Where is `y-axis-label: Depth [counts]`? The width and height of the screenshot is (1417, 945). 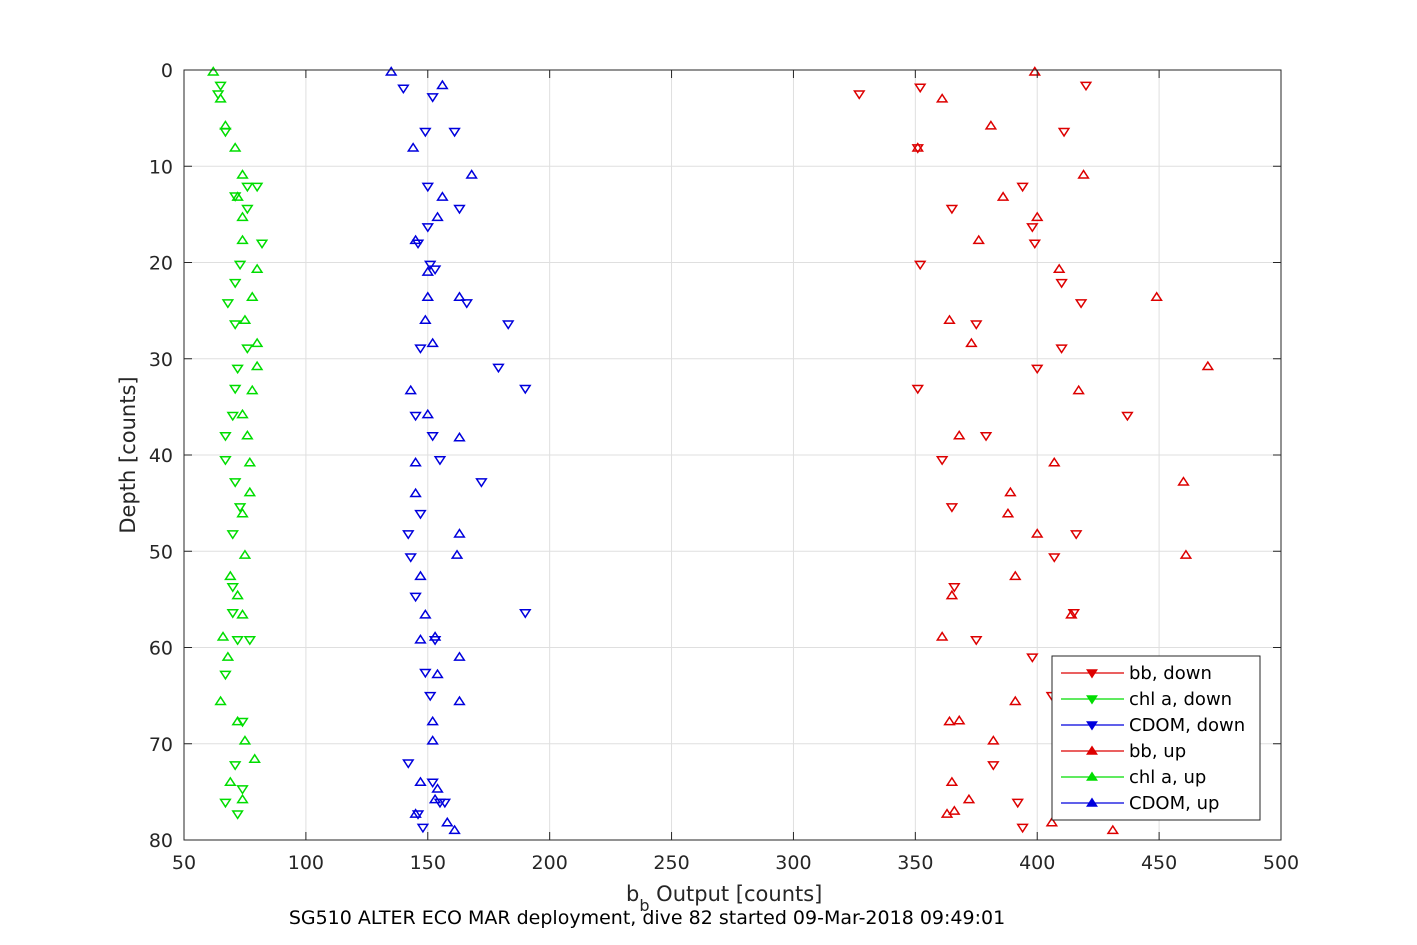
y-axis-label: Depth [counts] is located at coordinates (128, 454).